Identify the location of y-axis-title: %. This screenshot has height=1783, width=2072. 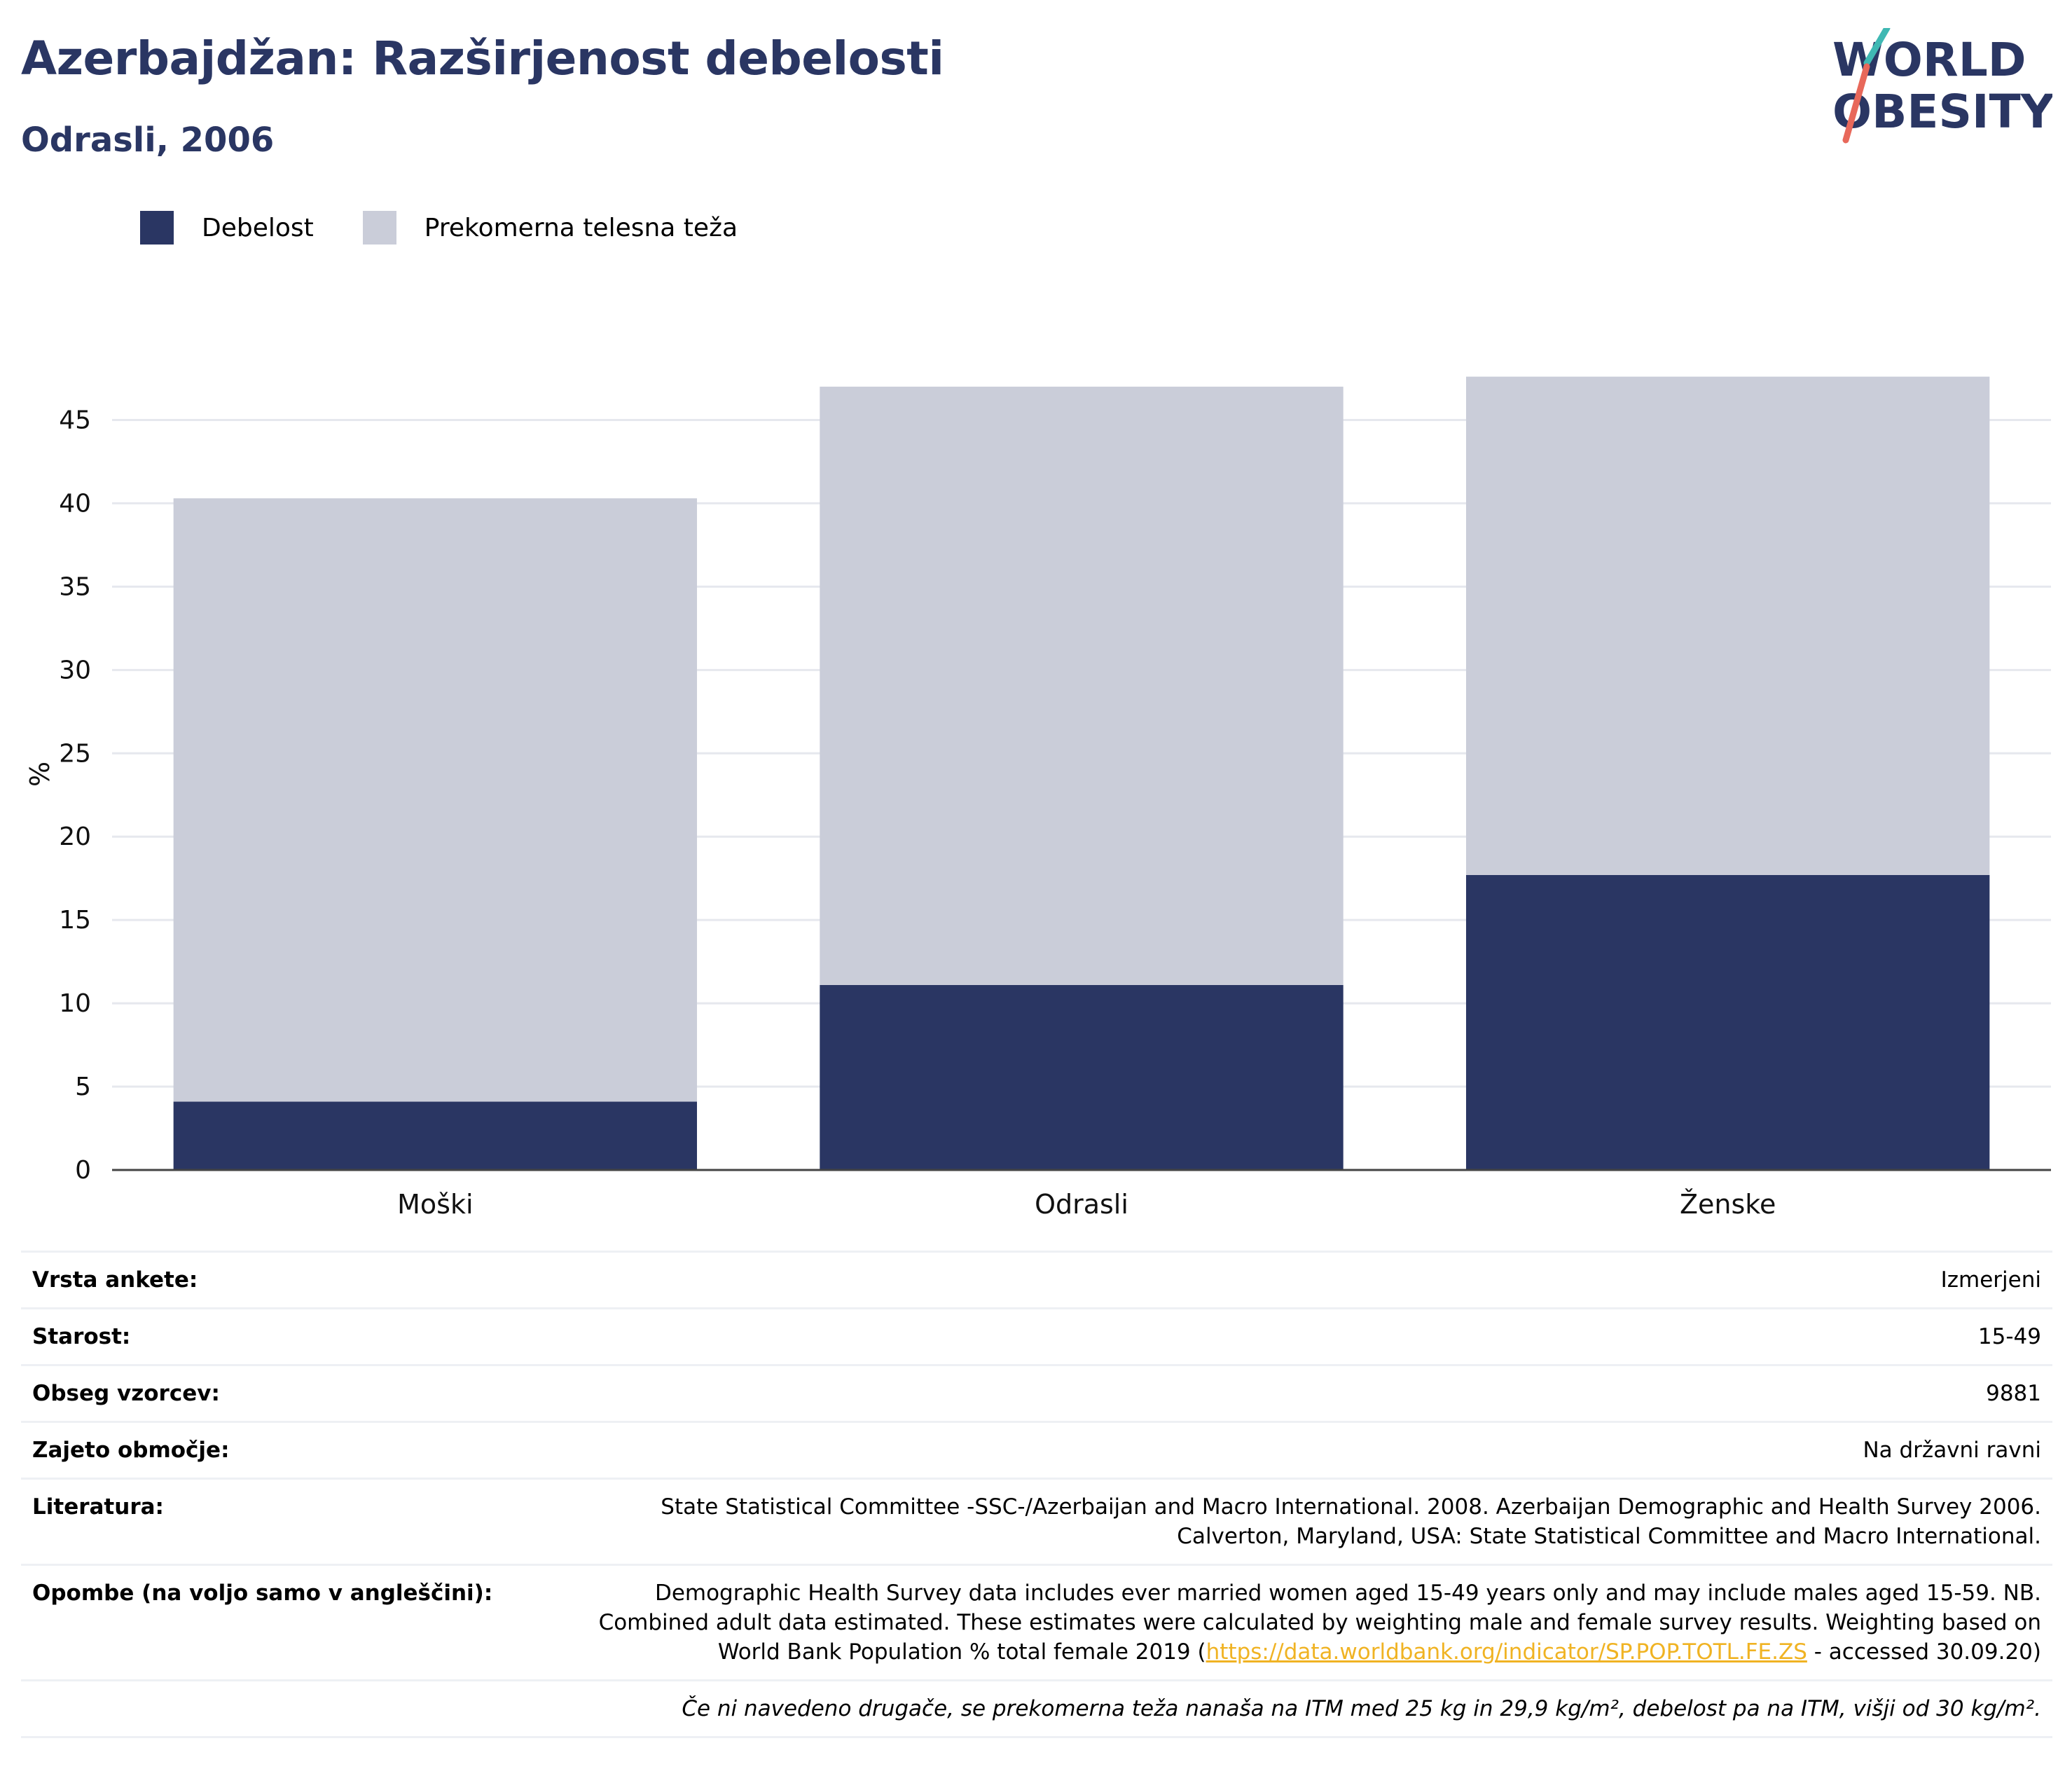
(40, 774).